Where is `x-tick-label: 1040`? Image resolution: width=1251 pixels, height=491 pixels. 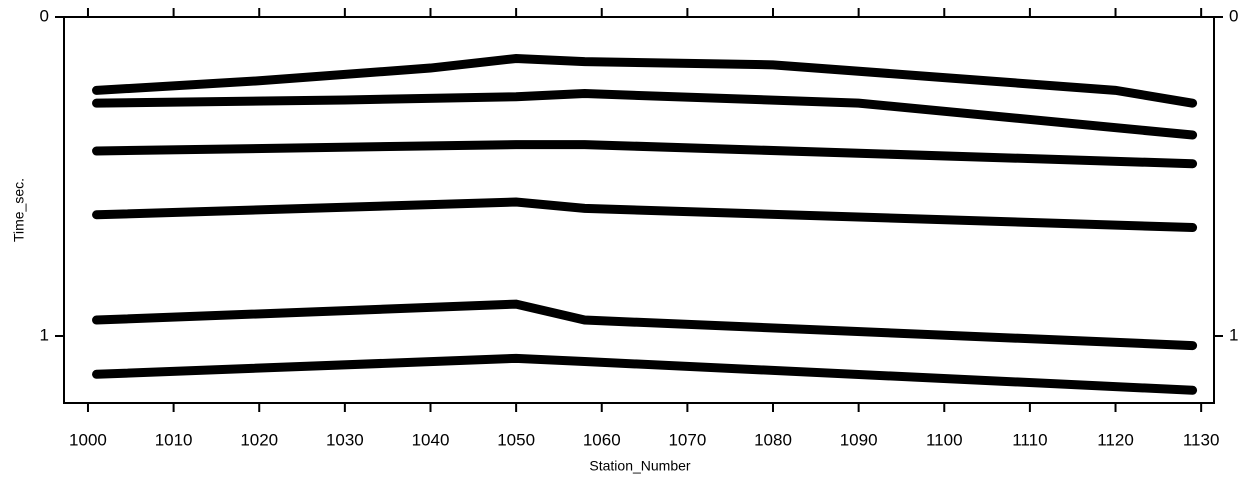
x-tick-label: 1040 is located at coordinates (431, 439).